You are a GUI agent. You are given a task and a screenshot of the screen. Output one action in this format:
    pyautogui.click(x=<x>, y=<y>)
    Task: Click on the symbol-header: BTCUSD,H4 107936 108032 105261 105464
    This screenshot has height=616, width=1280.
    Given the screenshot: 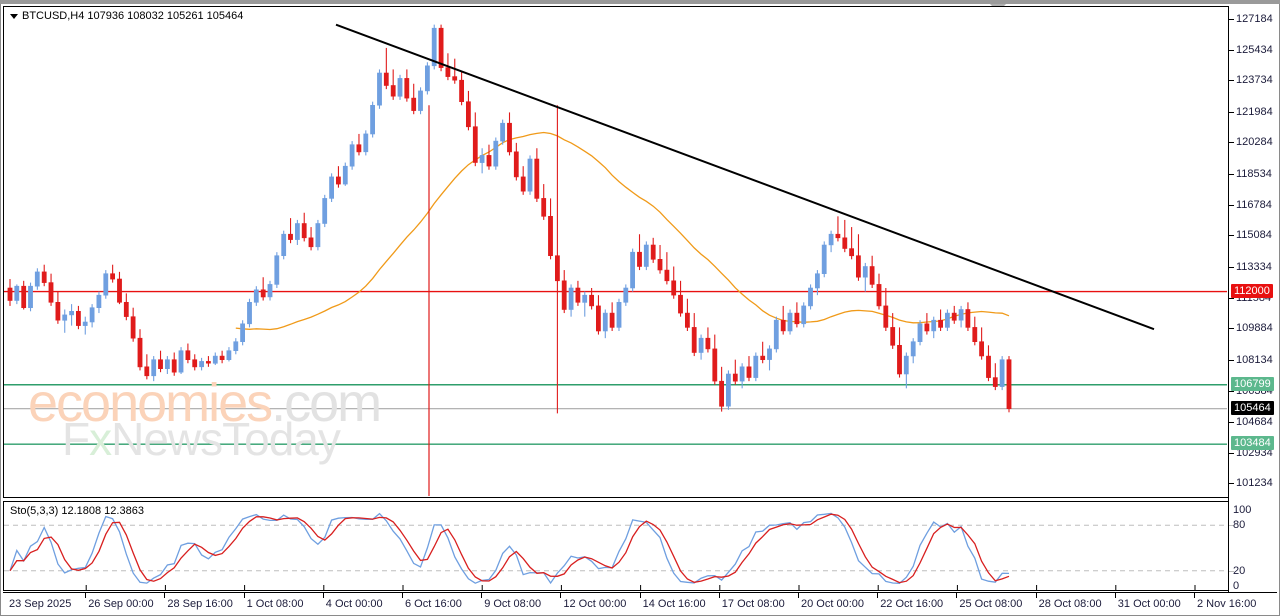 What is the action you would take?
    pyautogui.click(x=126, y=16)
    